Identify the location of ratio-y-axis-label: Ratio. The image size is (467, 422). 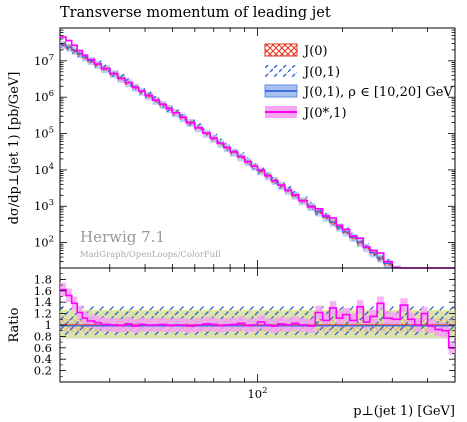
(14, 324).